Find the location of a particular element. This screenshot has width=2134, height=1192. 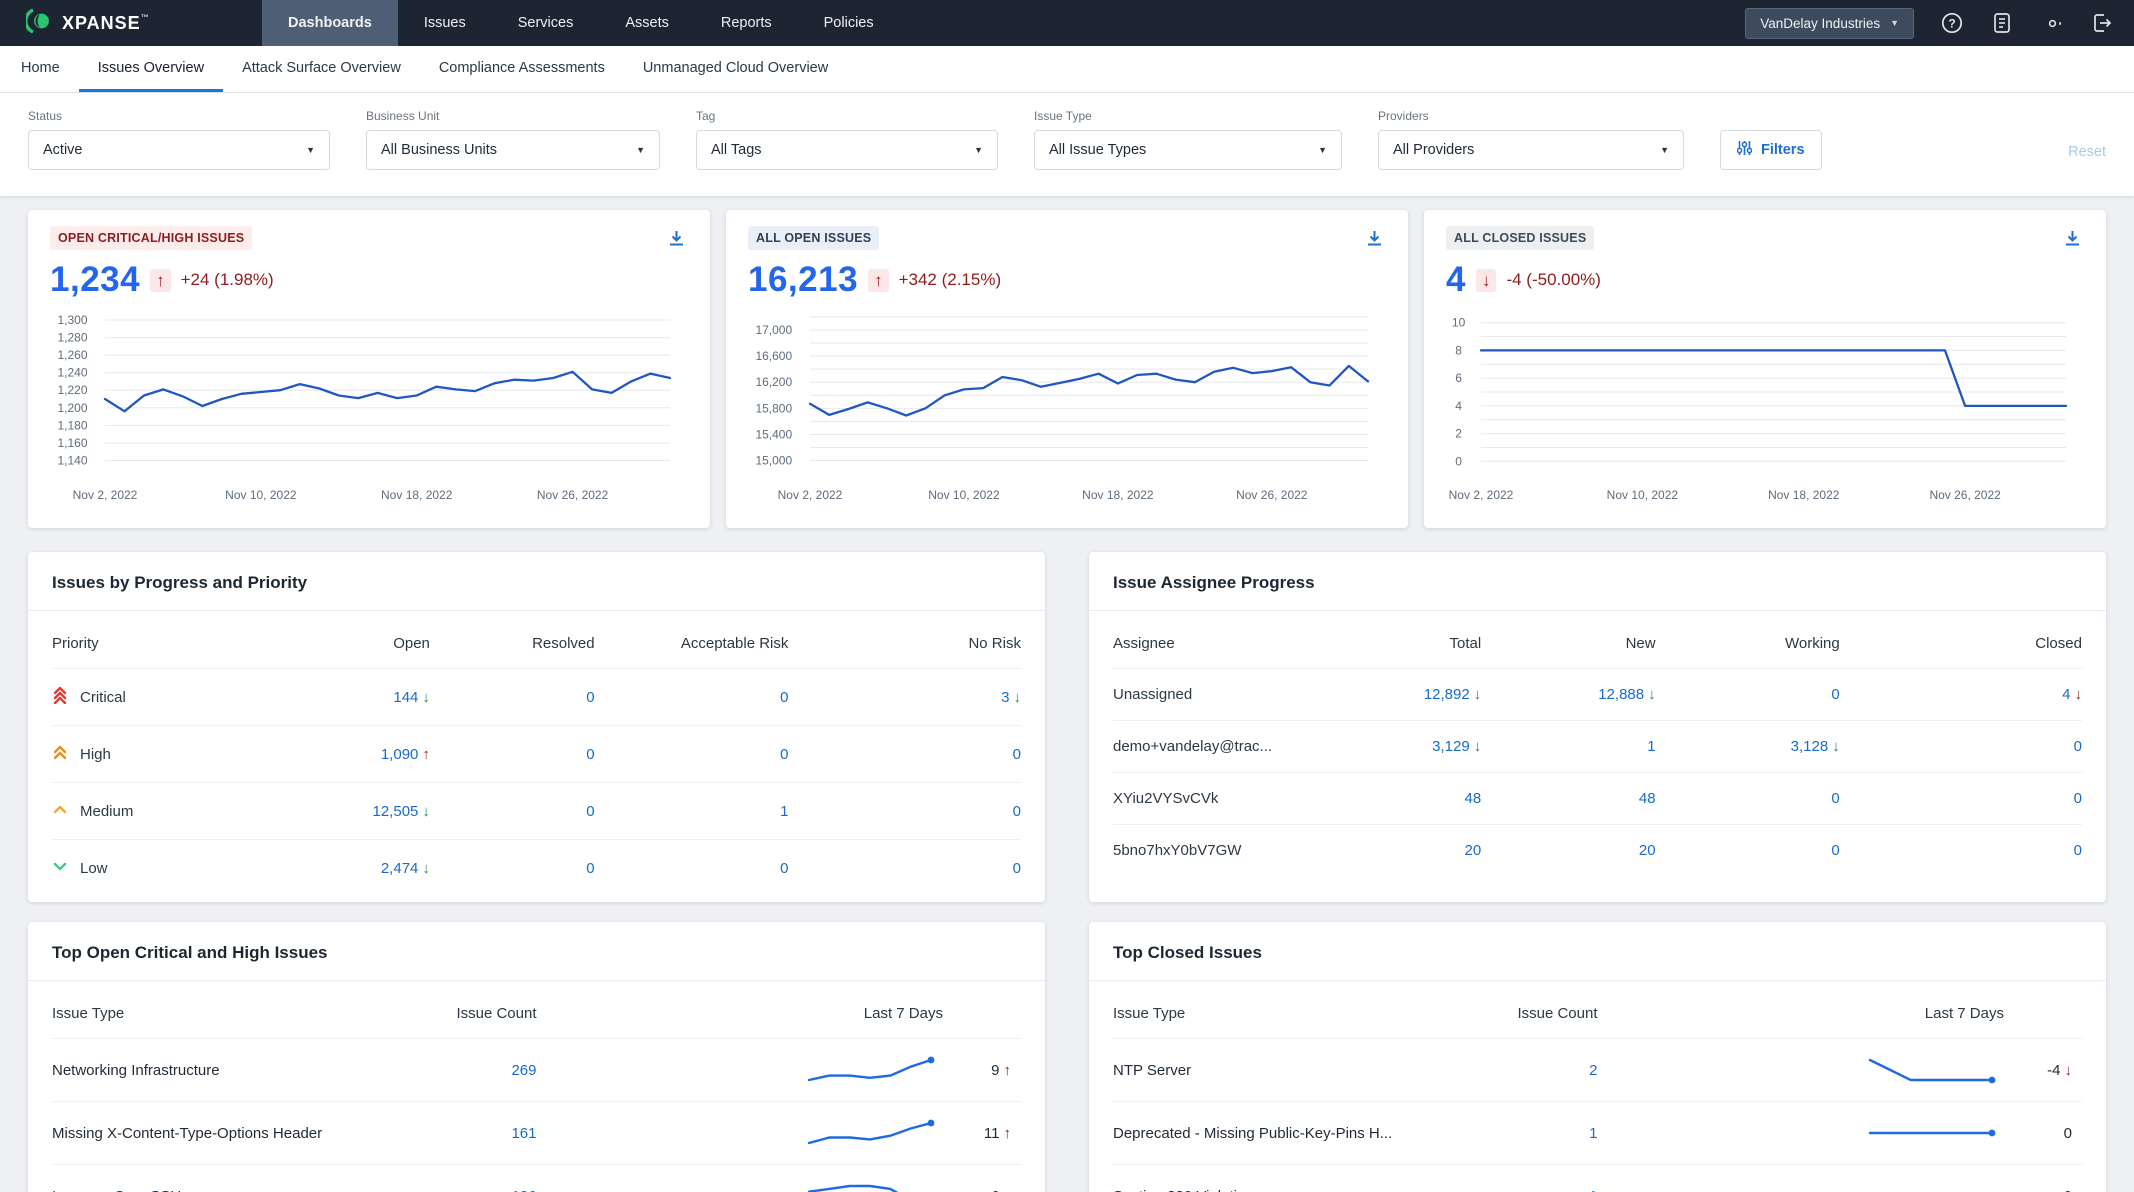

nav-item-reports: Reports is located at coordinates (746, 23).